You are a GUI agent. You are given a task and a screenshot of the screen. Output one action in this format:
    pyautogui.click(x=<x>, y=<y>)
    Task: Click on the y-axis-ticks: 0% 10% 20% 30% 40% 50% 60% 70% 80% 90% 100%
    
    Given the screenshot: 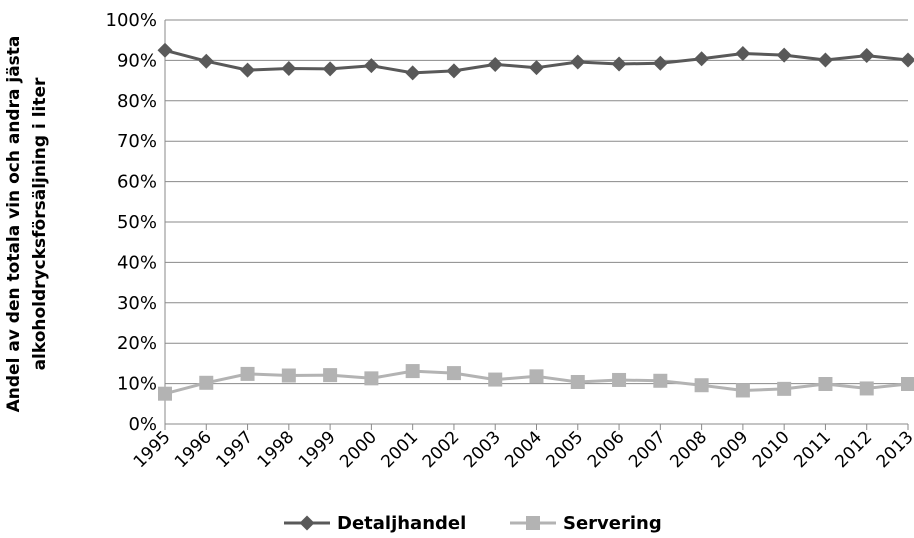 What is the action you would take?
    pyautogui.click(x=131, y=222)
    